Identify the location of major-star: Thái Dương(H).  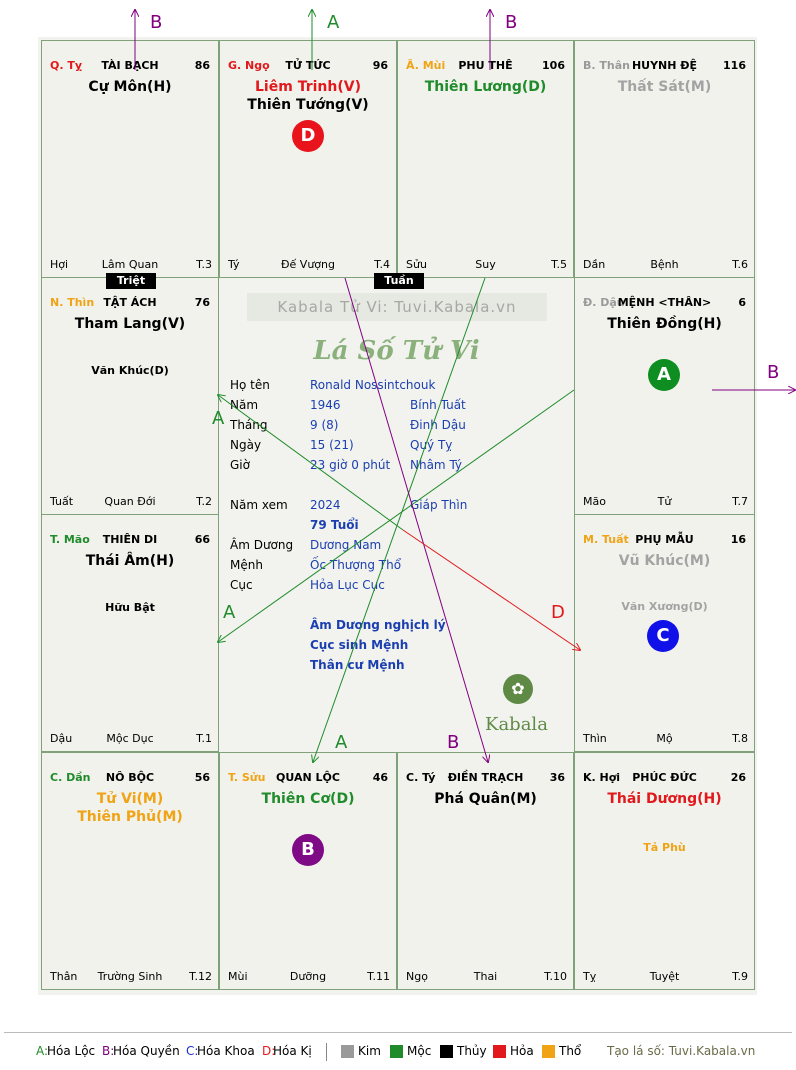
(664, 799).